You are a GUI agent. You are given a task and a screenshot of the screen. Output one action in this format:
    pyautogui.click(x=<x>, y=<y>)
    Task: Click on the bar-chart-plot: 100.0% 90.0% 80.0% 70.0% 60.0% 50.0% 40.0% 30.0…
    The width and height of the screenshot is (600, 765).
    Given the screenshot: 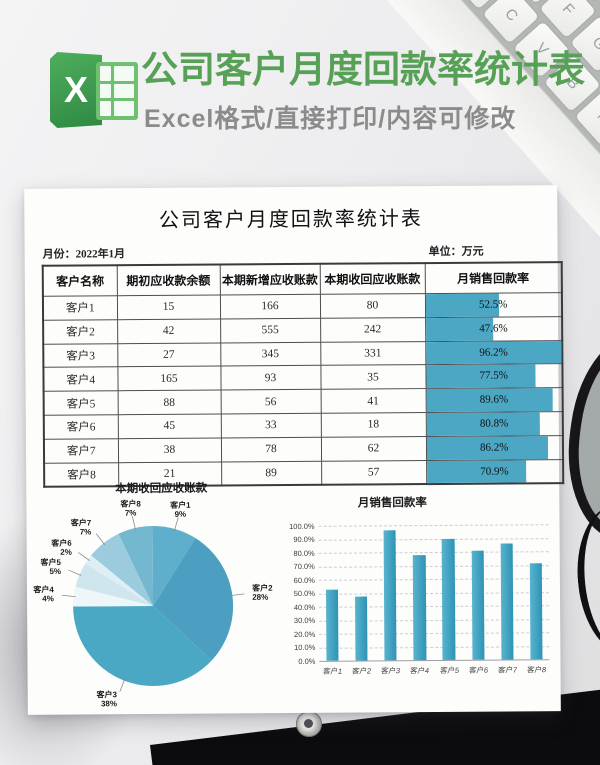 What is the action you would take?
    pyautogui.click(x=420, y=588)
    